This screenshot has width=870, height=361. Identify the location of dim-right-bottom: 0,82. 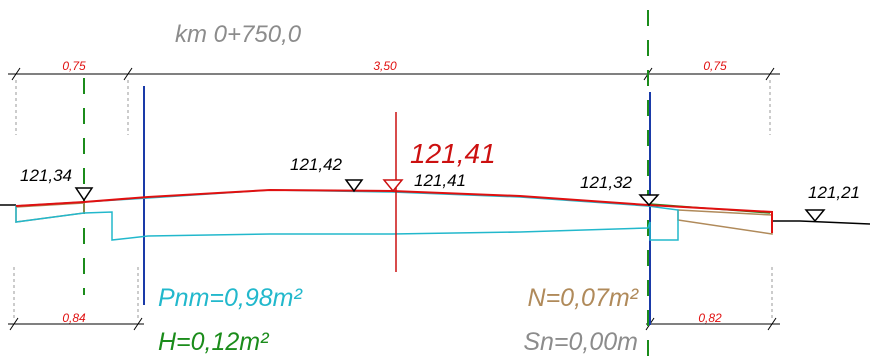
(710, 318).